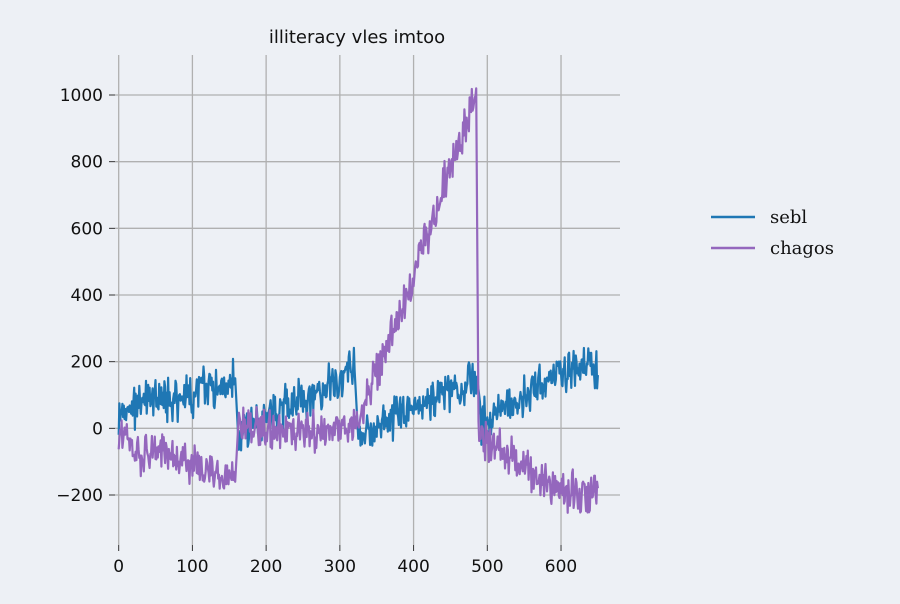 The height and width of the screenshot is (604, 900). I want to click on y-tick-label: 200, so click(87, 363).